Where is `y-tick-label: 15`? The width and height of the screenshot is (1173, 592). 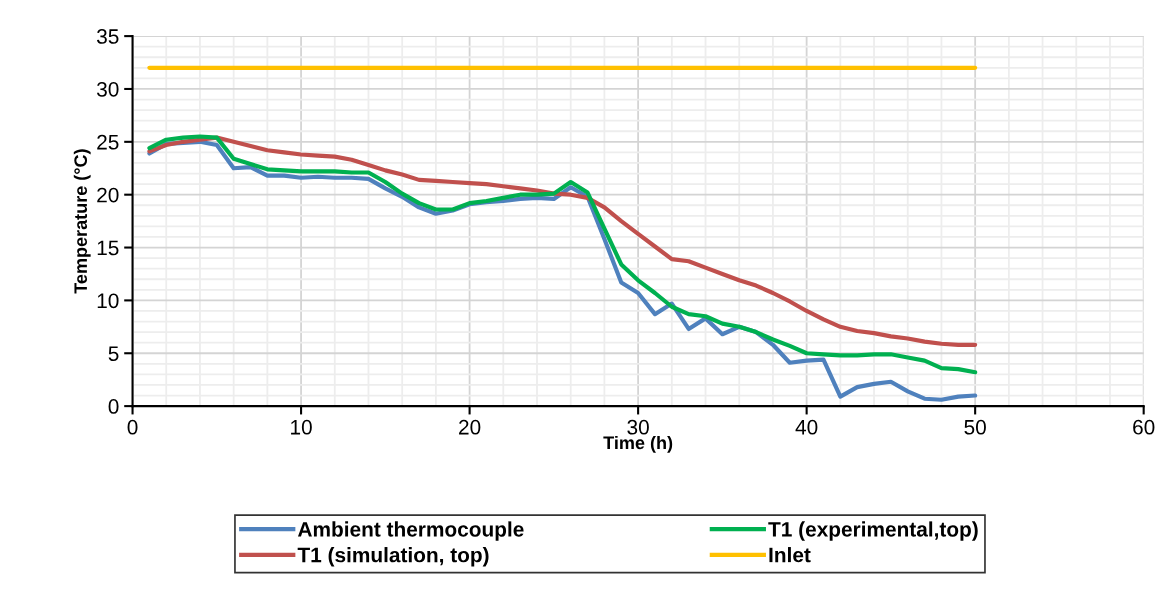 y-tick-label: 15 is located at coordinates (108, 248).